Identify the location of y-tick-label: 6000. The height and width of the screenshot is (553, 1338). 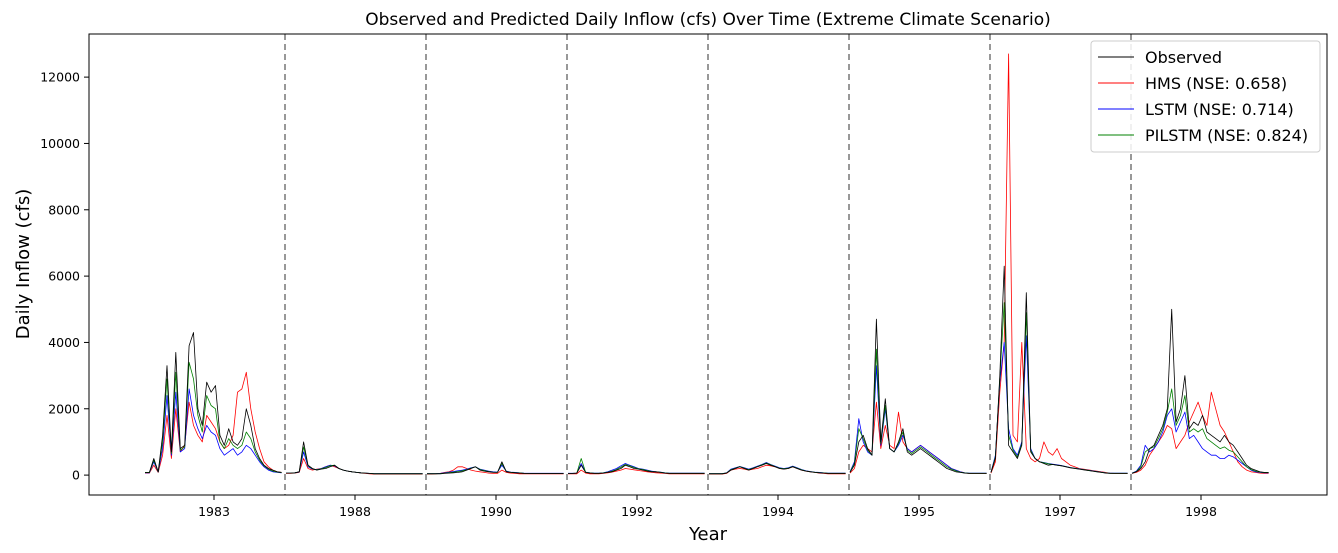
(64, 276).